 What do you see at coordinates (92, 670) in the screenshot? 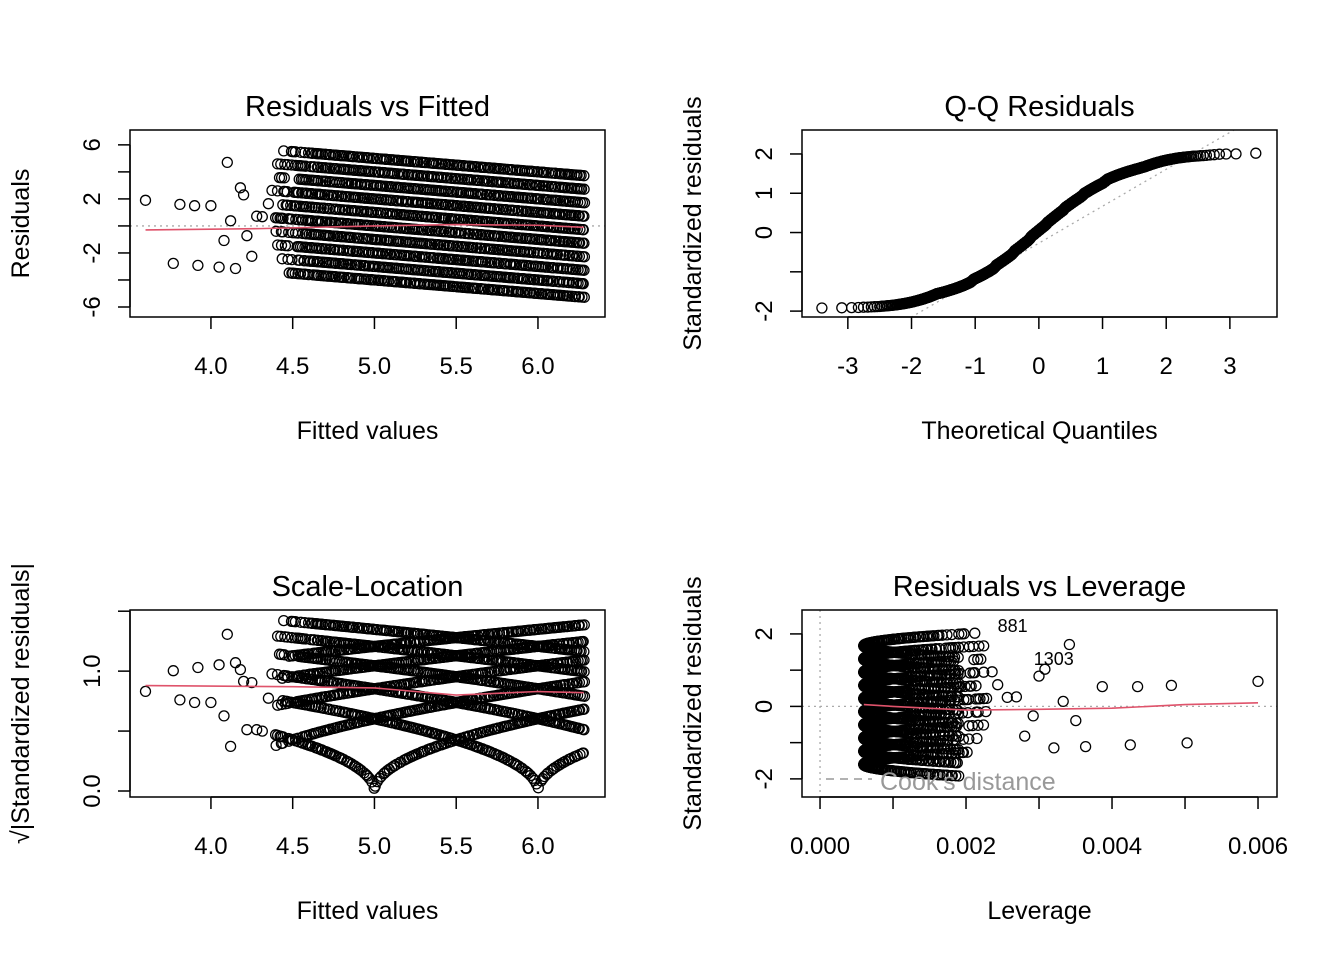
I see `y-tick-label: 1.0` at bounding box center [92, 670].